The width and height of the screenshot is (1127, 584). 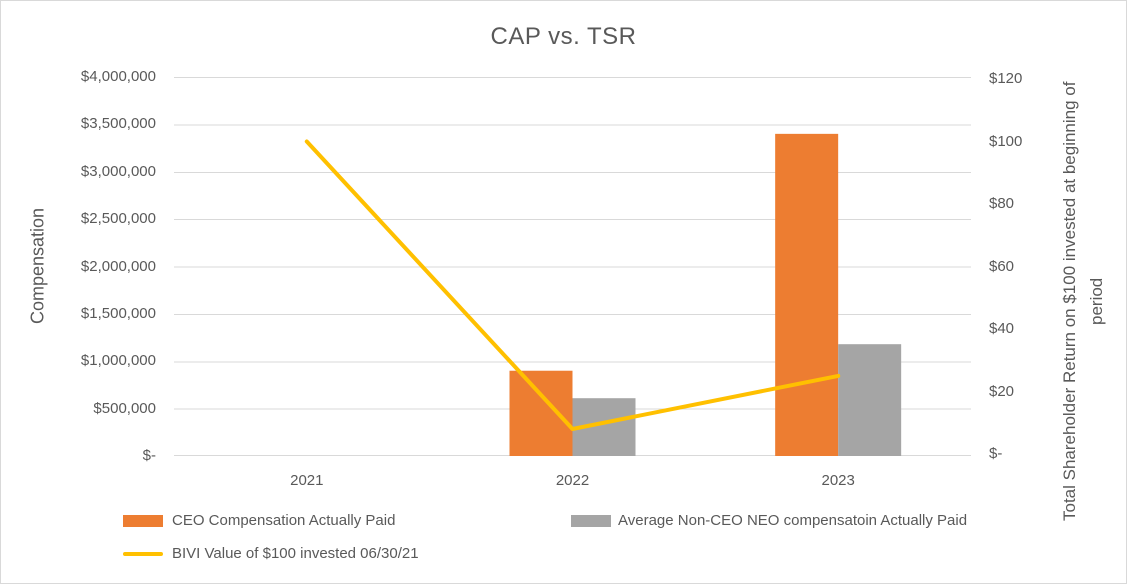 What do you see at coordinates (1002, 203) in the screenshot?
I see `right-axis-tick: $80` at bounding box center [1002, 203].